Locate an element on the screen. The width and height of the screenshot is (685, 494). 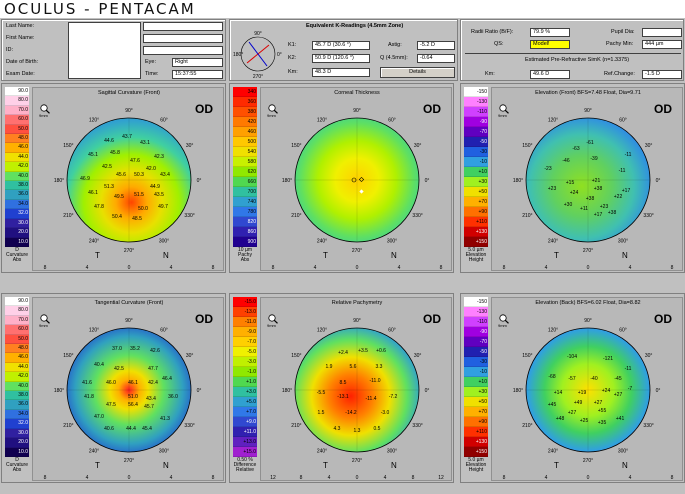
map-value-label: -5.5 is located at coordinates (321, 393).